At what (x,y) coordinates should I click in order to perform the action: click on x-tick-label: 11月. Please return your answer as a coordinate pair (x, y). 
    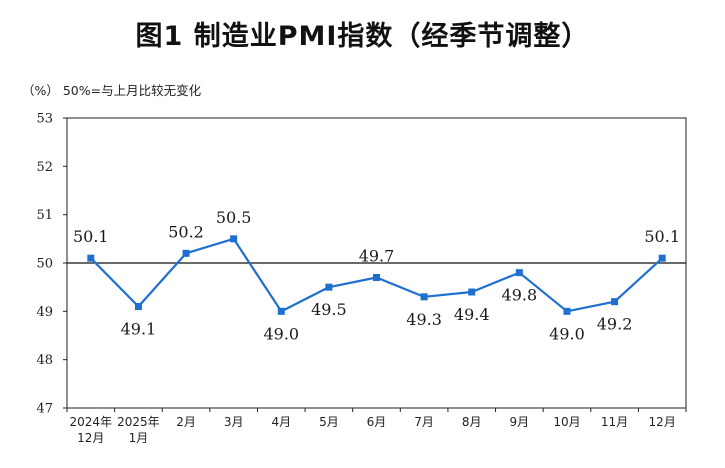
    Looking at the image, I should click on (614, 422).